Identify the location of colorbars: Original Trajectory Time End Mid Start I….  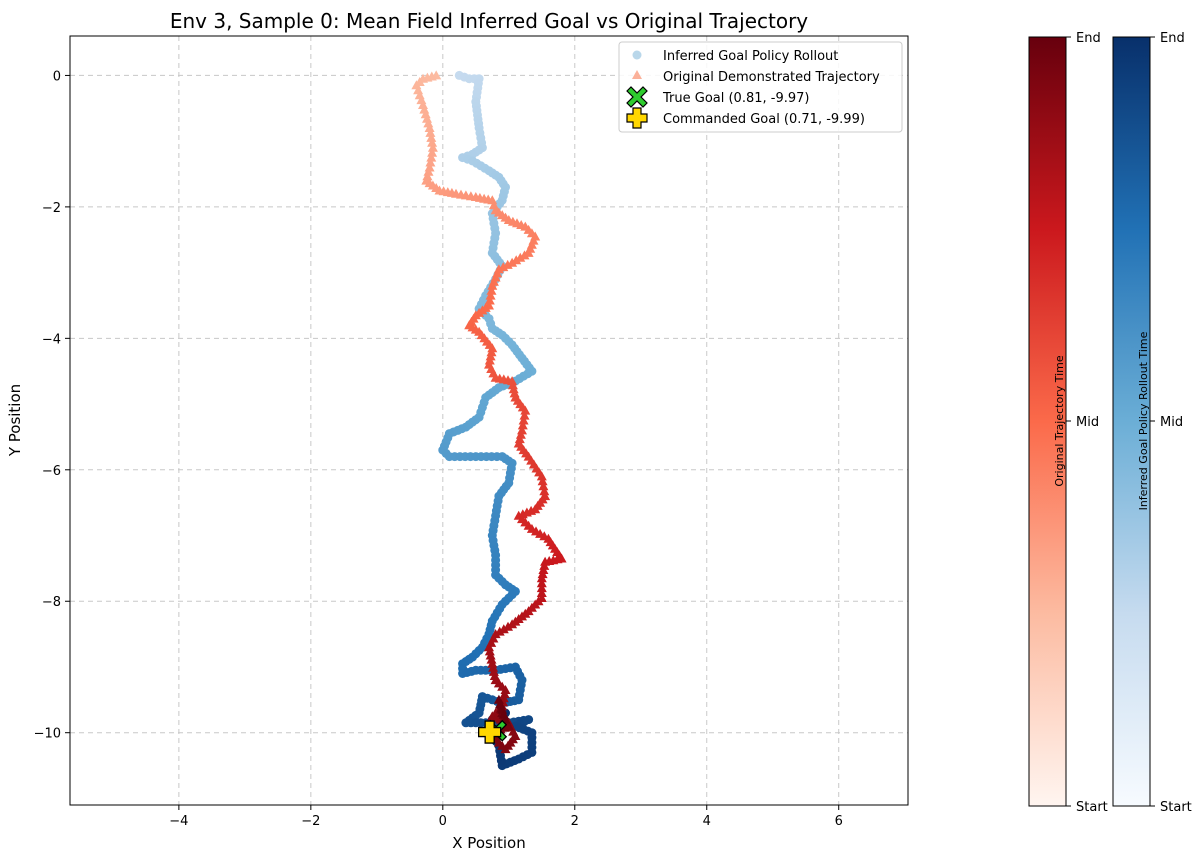
(1110, 423).